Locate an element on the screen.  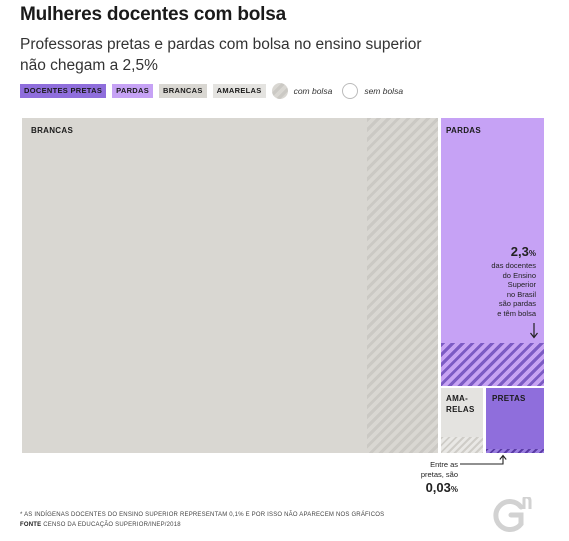
annotation-pardas-unit: % is located at coordinates (532, 253).